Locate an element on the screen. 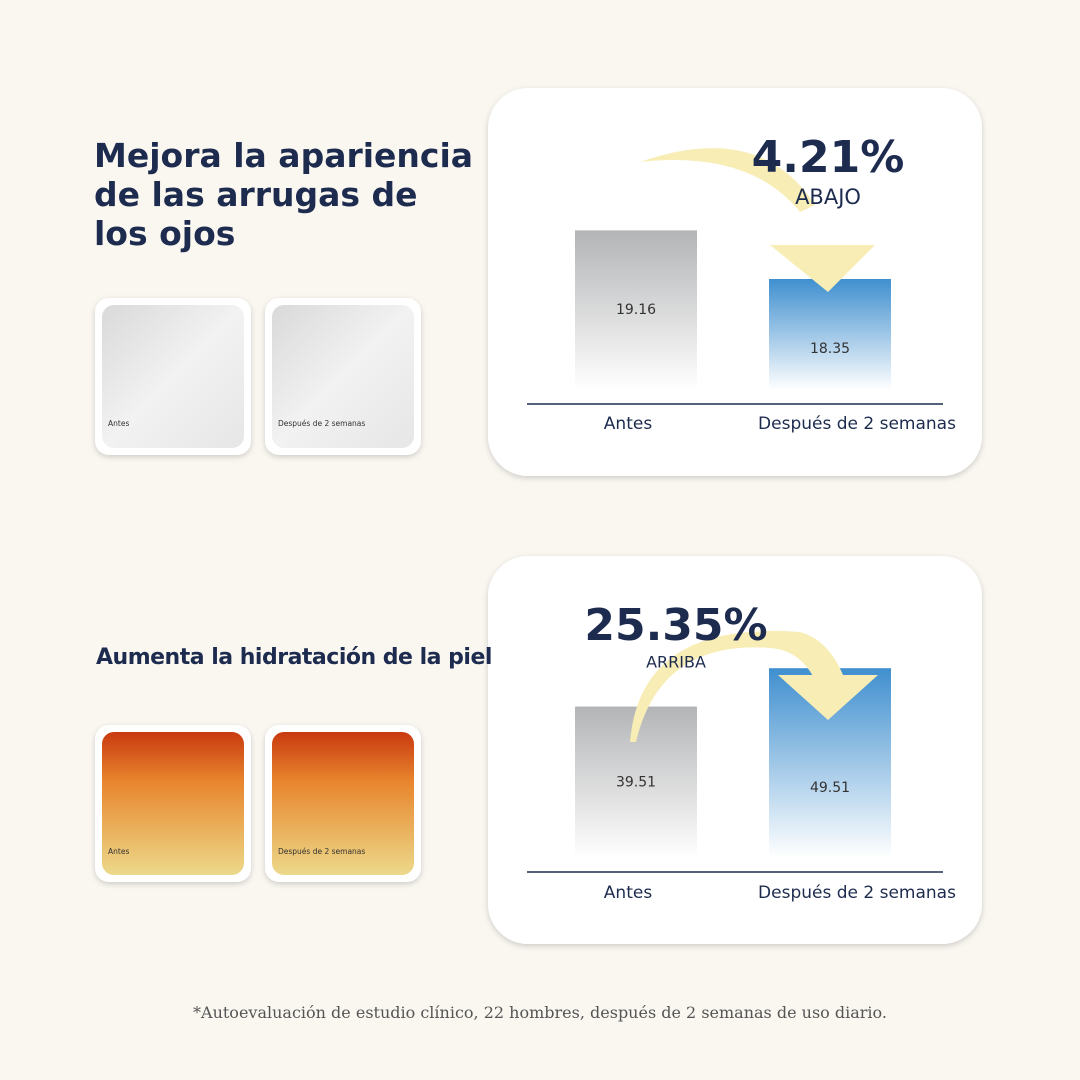  annotation: 4.21% is located at coordinates (828, 157).